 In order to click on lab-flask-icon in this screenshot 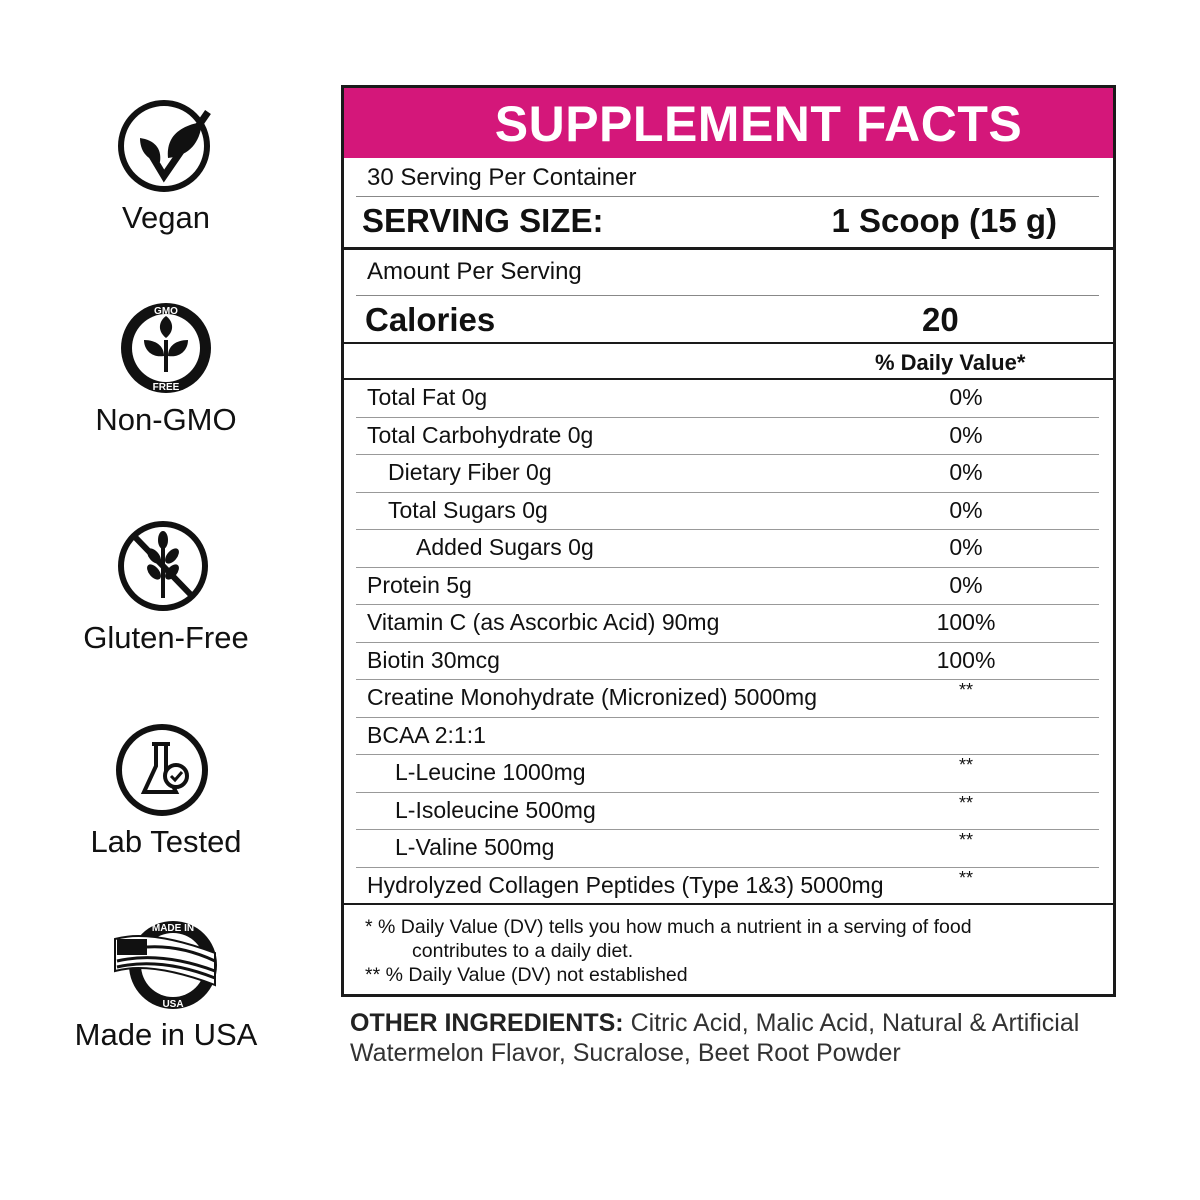, I will do `click(162, 770)`.